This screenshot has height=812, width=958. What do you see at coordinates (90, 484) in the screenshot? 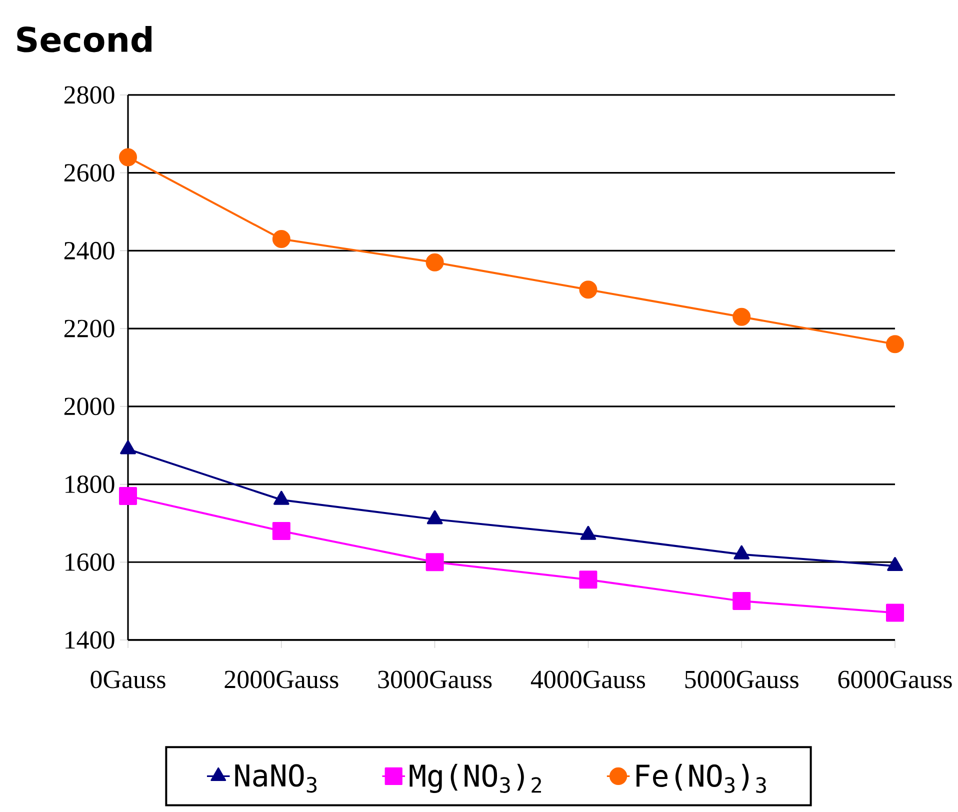
I see `y-tick-label: 1800` at bounding box center [90, 484].